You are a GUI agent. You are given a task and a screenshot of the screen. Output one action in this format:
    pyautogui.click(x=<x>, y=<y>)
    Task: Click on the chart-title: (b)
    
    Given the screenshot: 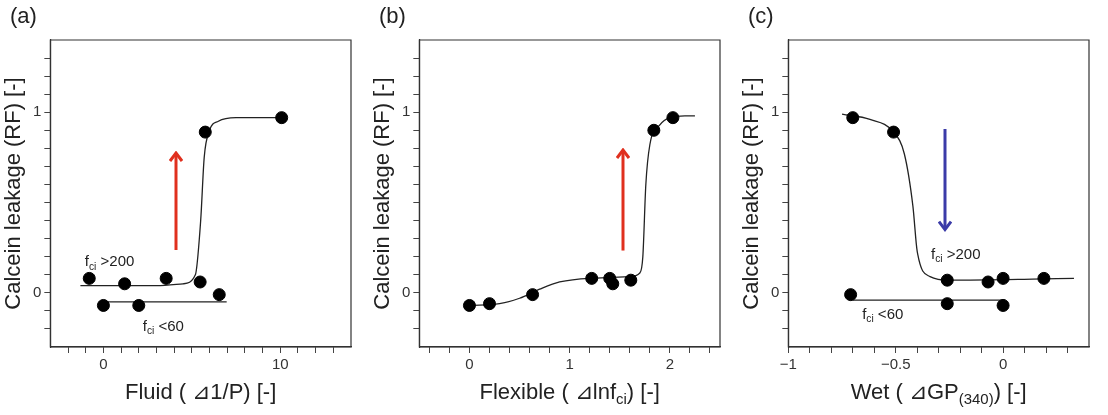 What is the action you would take?
    pyautogui.click(x=392, y=16)
    